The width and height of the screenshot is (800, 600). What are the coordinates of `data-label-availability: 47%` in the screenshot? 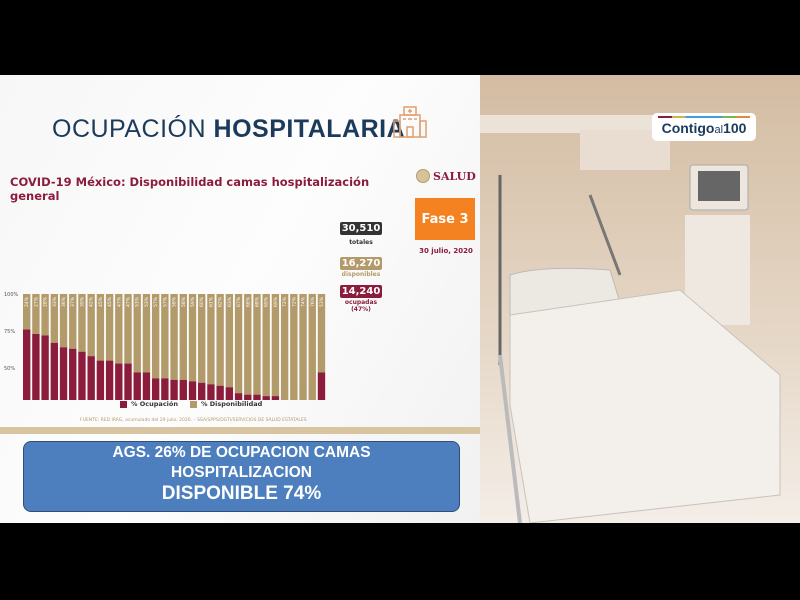 It's located at (129, 301).